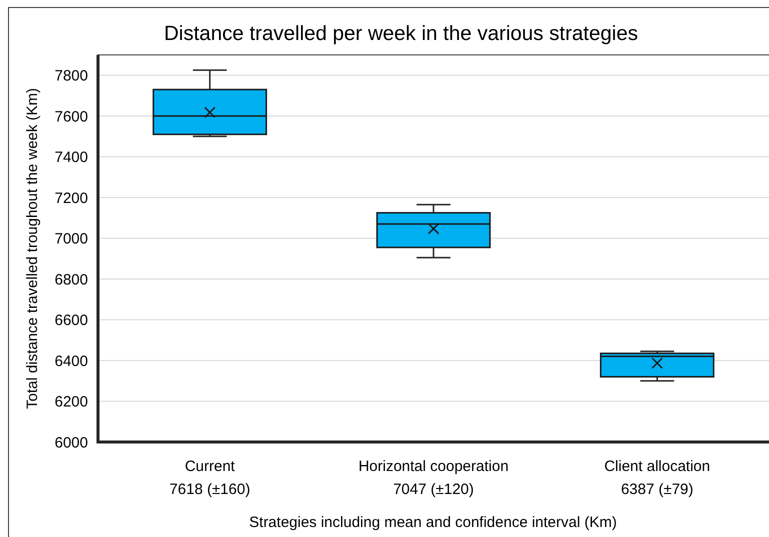 This screenshot has height=537, width=769. Describe the element at coordinates (71, 76) in the screenshot. I see `y-tick-label: 7800` at that location.